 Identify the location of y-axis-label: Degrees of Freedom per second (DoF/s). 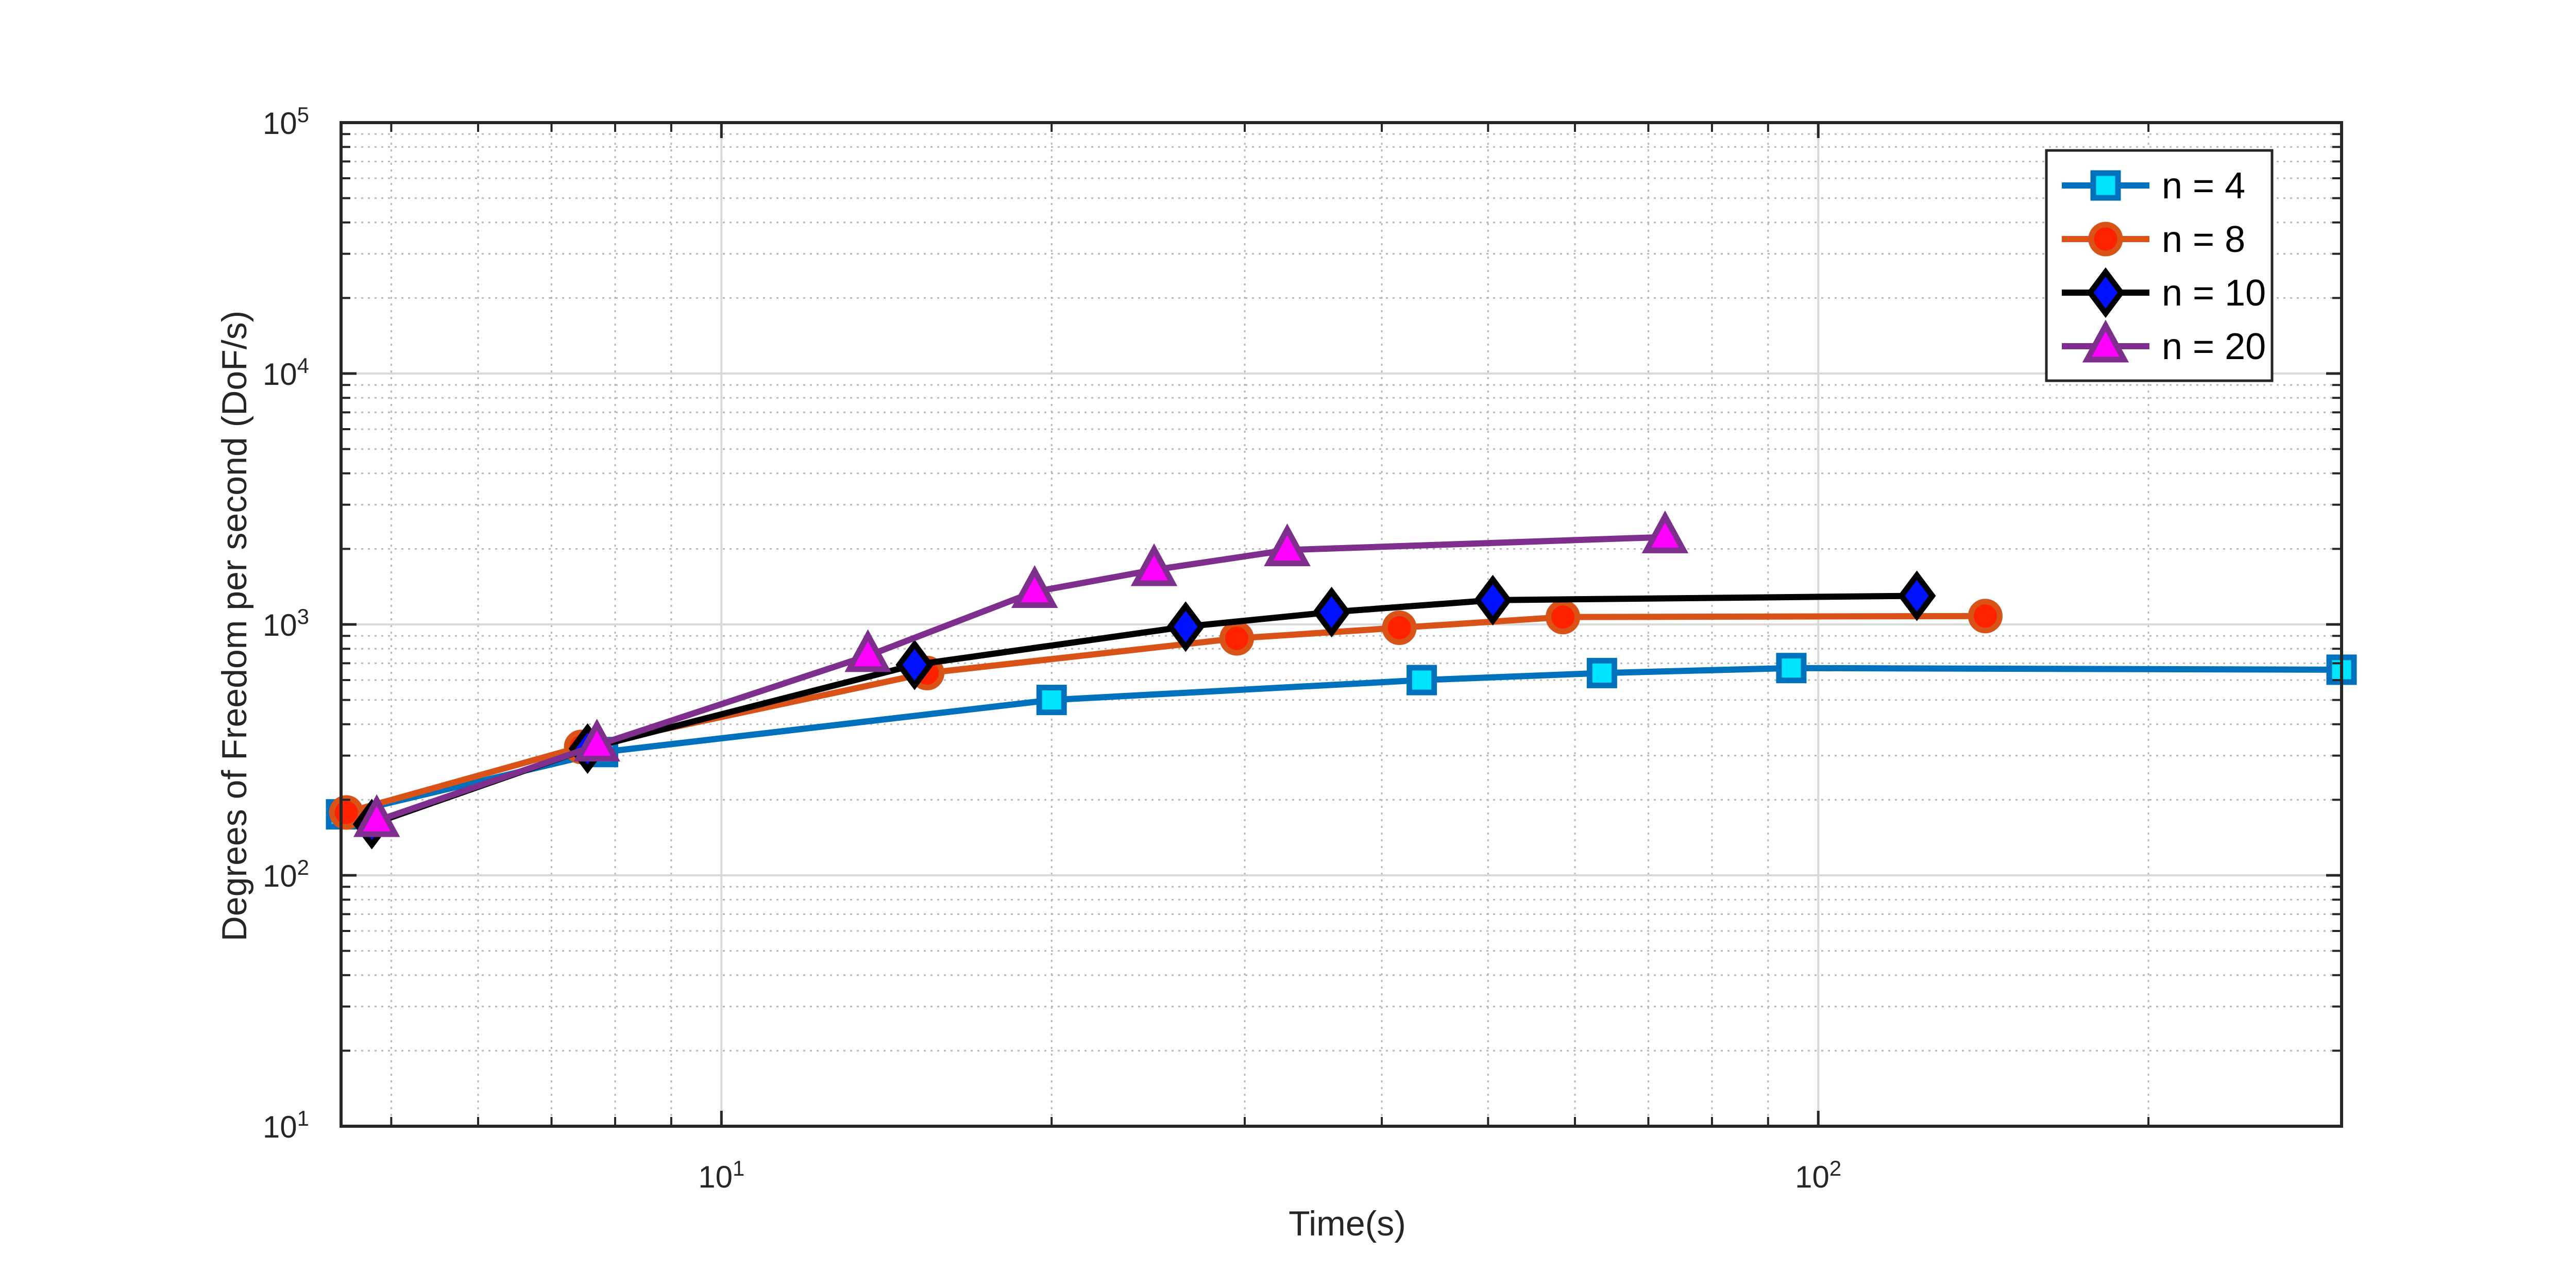
(234, 626).